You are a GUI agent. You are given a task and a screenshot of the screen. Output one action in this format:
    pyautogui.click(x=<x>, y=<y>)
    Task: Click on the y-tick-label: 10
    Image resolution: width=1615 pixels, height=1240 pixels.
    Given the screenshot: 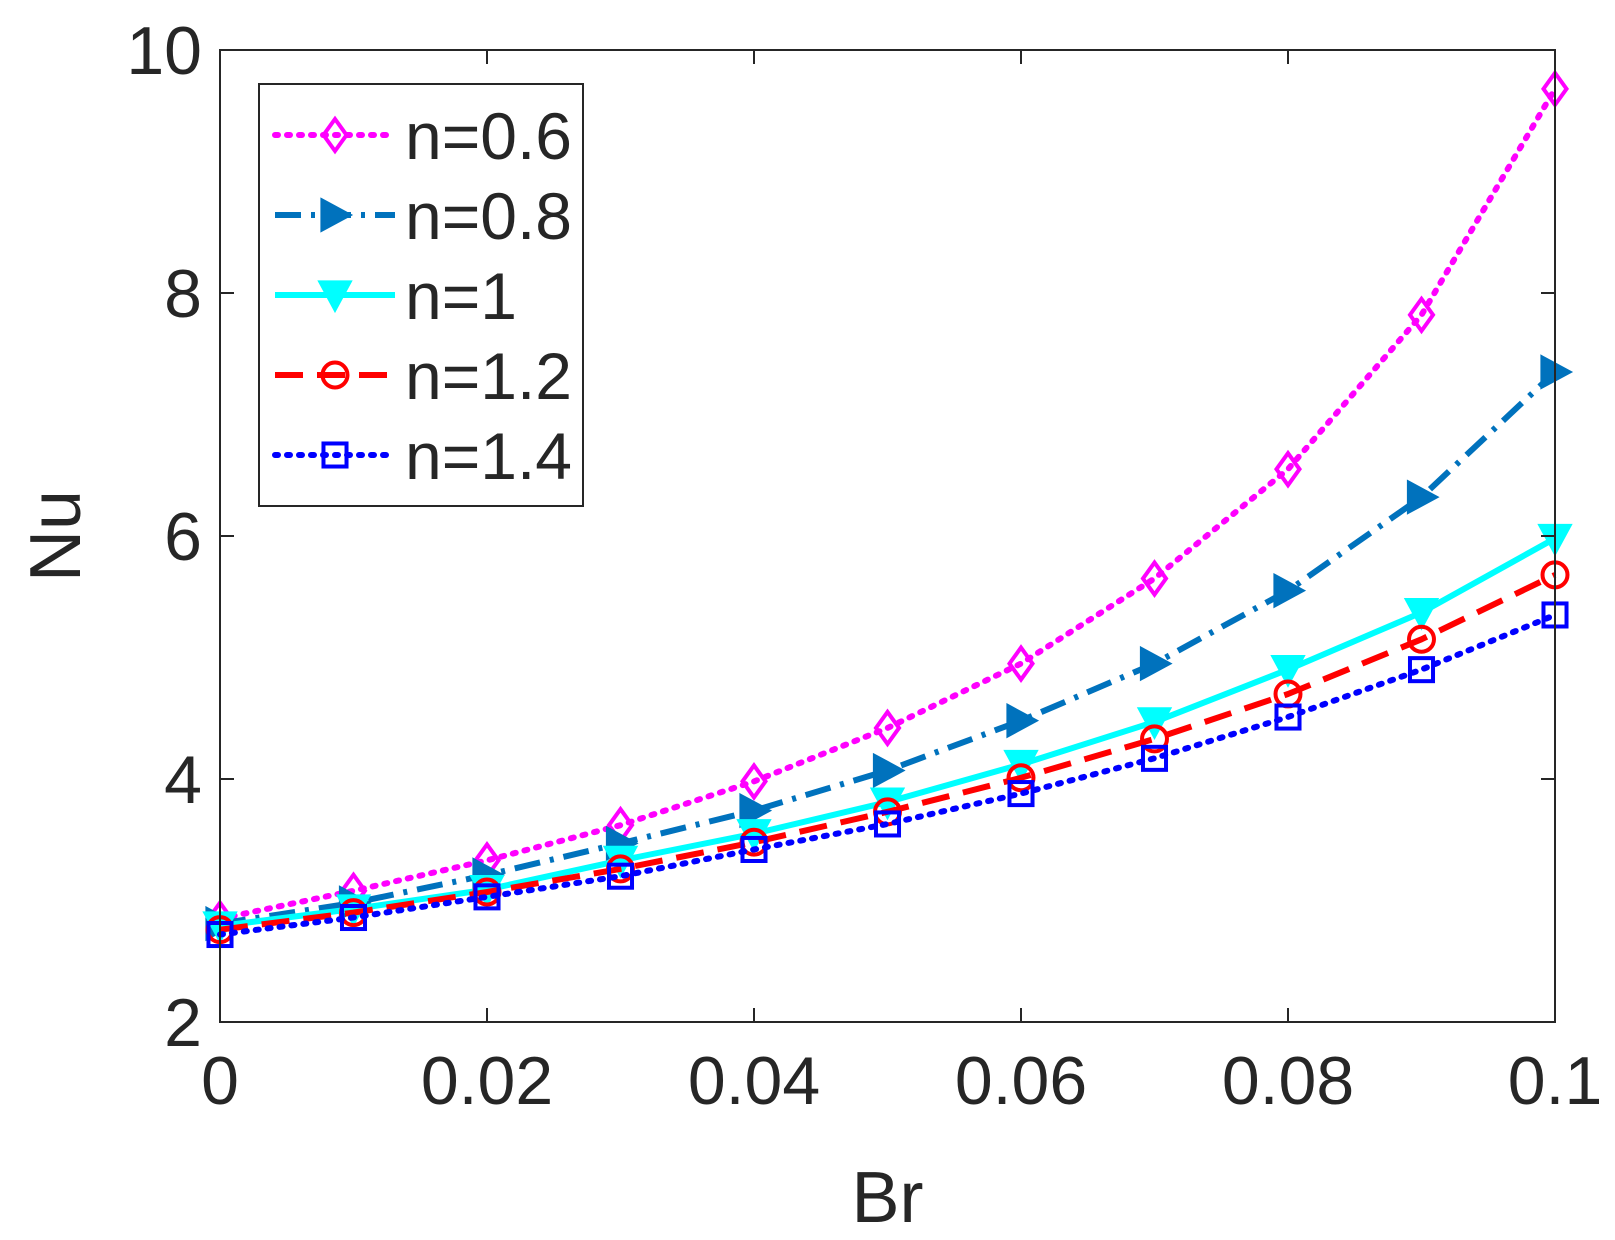 What is the action you would take?
    pyautogui.click(x=164, y=51)
    